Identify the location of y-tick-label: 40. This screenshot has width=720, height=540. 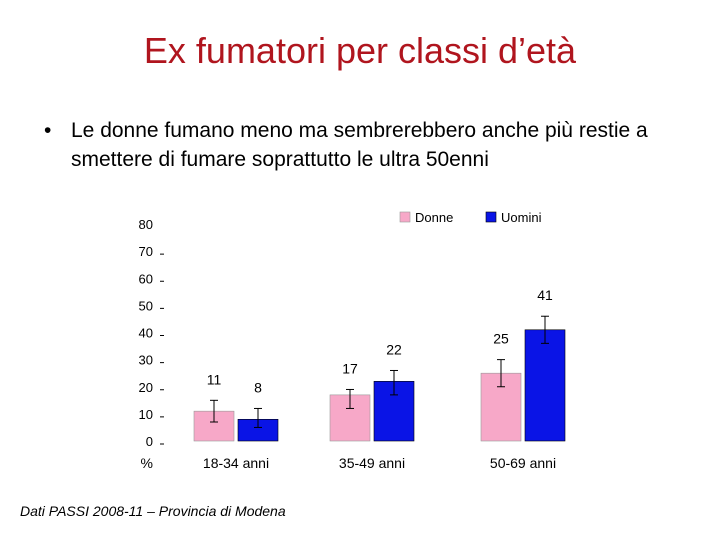
(146, 333).